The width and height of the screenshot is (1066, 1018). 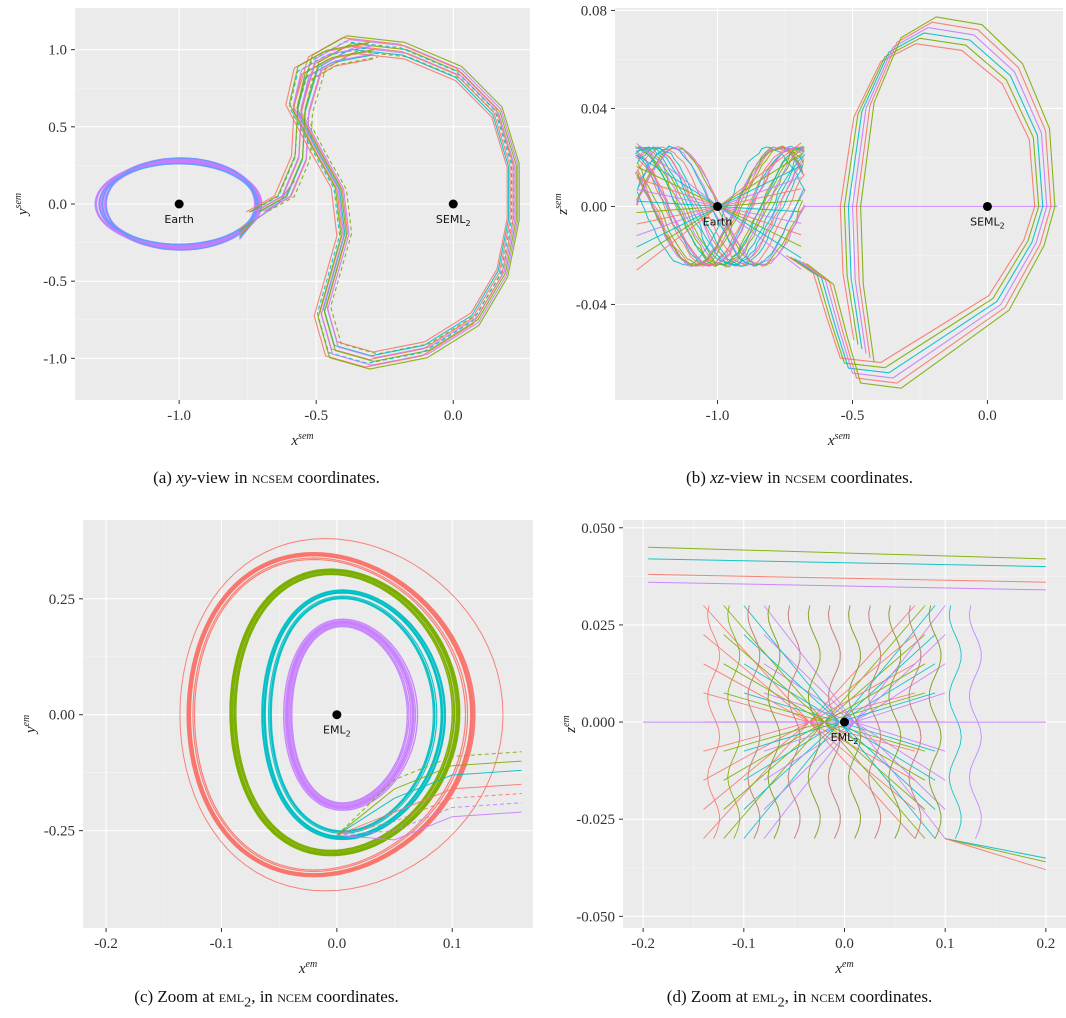 What do you see at coordinates (845, 738) in the screenshot?
I see `body-point-label: EML2` at bounding box center [845, 738].